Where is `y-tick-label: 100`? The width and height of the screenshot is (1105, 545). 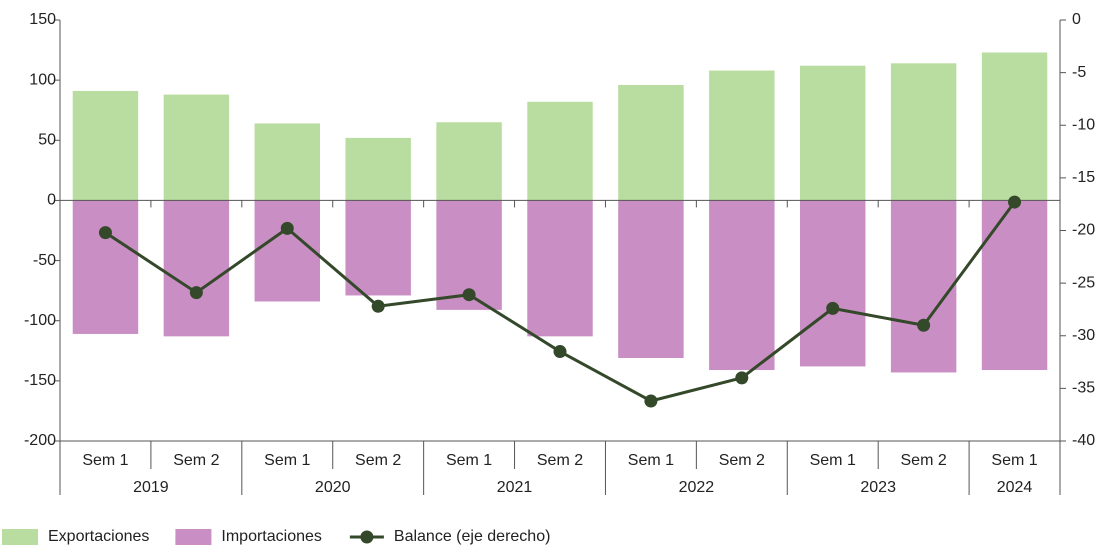 y-tick-label: 100 is located at coordinates (42, 79).